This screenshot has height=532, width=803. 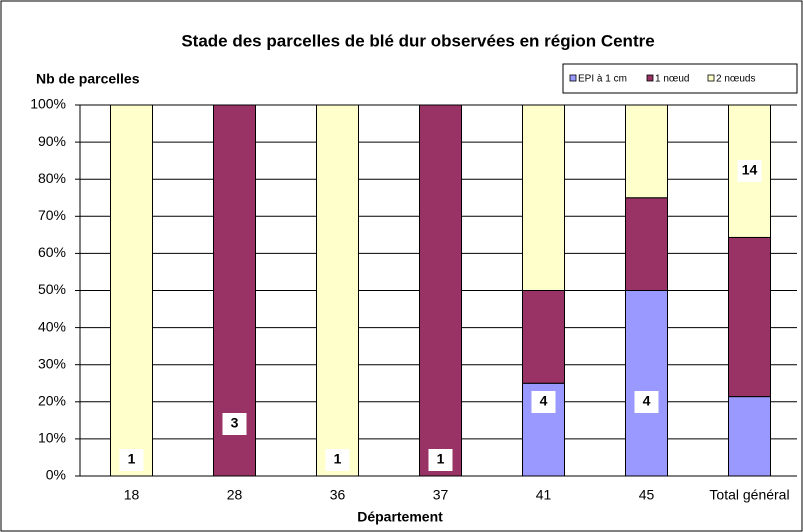 I want to click on x-axis-title: Département, so click(x=400, y=517).